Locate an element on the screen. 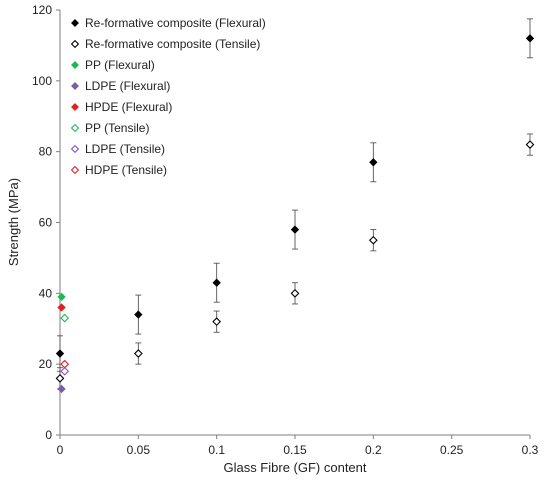  legend-label: LDPE (Flexural) is located at coordinates (127, 86).